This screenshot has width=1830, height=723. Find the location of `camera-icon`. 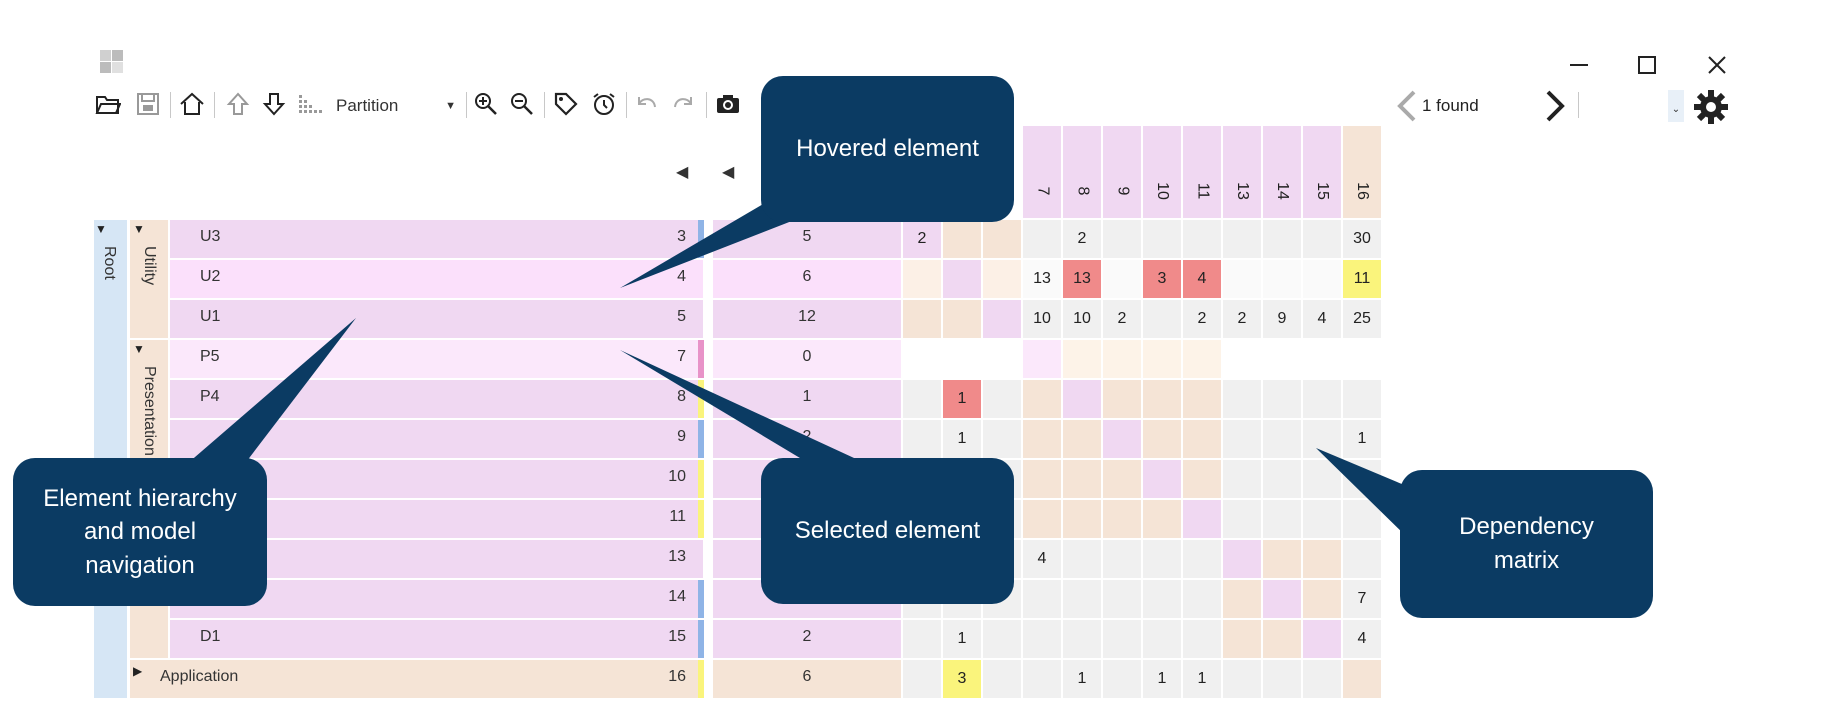

camera-icon is located at coordinates (728, 104).